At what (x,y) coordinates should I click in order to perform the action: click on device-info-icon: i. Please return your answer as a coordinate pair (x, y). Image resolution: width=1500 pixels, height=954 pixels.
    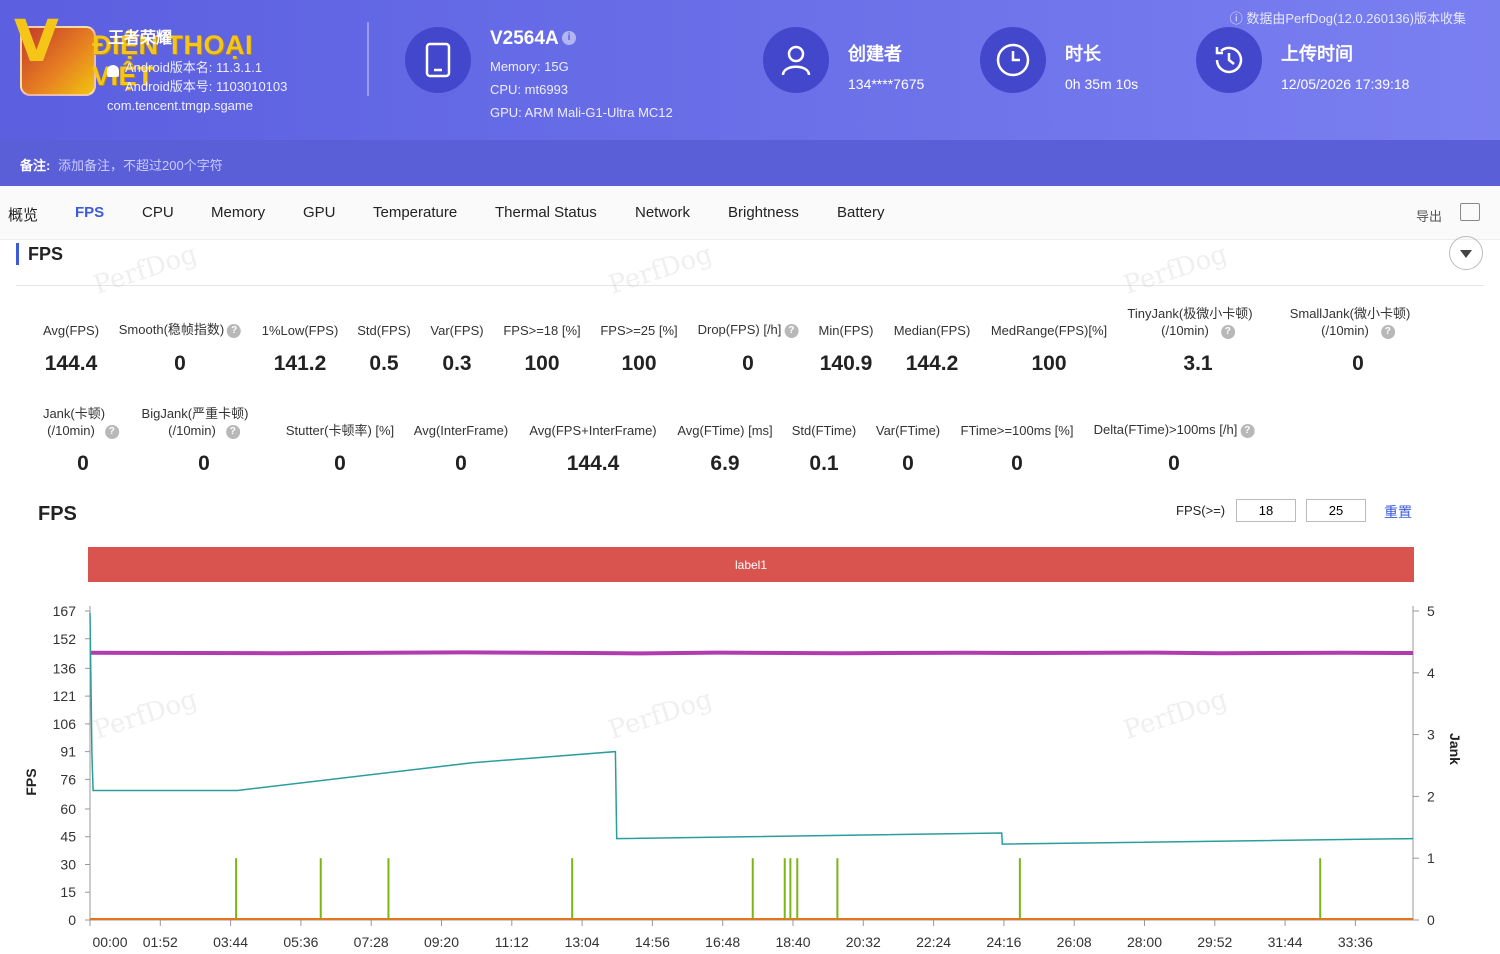
    Looking at the image, I should click on (569, 38).